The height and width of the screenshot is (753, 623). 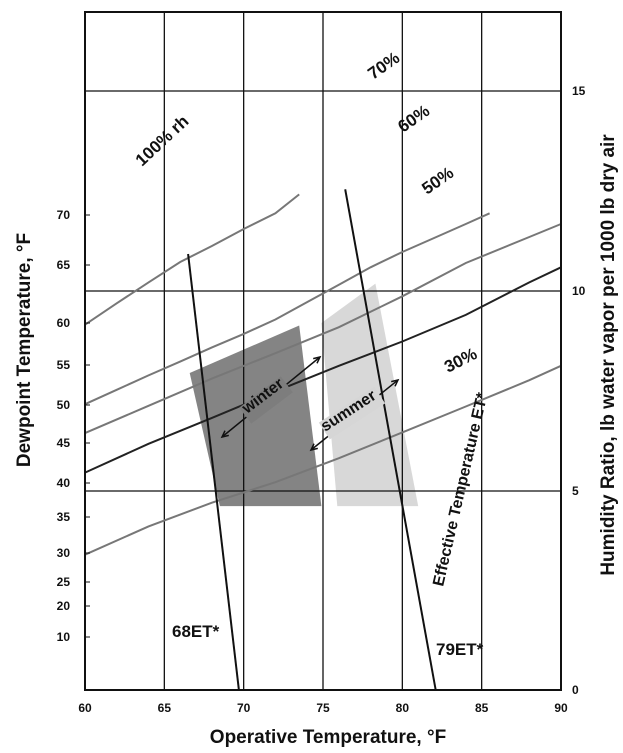 I want to click on left-axis-title: Dewpoint Temperature, °F, so click(x=24, y=350).